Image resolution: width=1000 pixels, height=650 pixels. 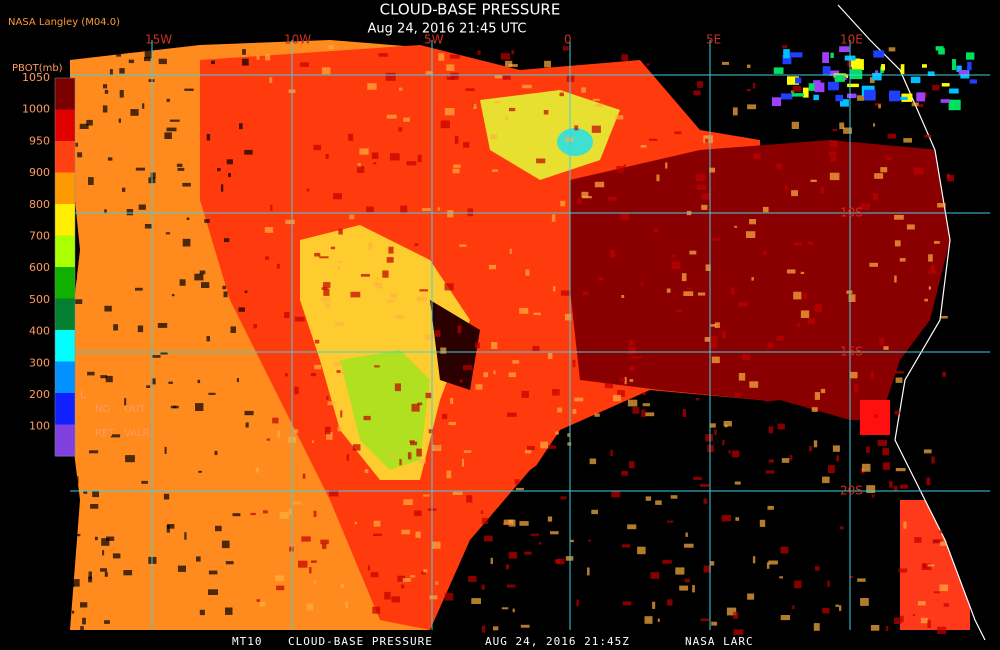 What do you see at coordinates (39, 362) in the screenshot?
I see `legend-label: 300` at bounding box center [39, 362].